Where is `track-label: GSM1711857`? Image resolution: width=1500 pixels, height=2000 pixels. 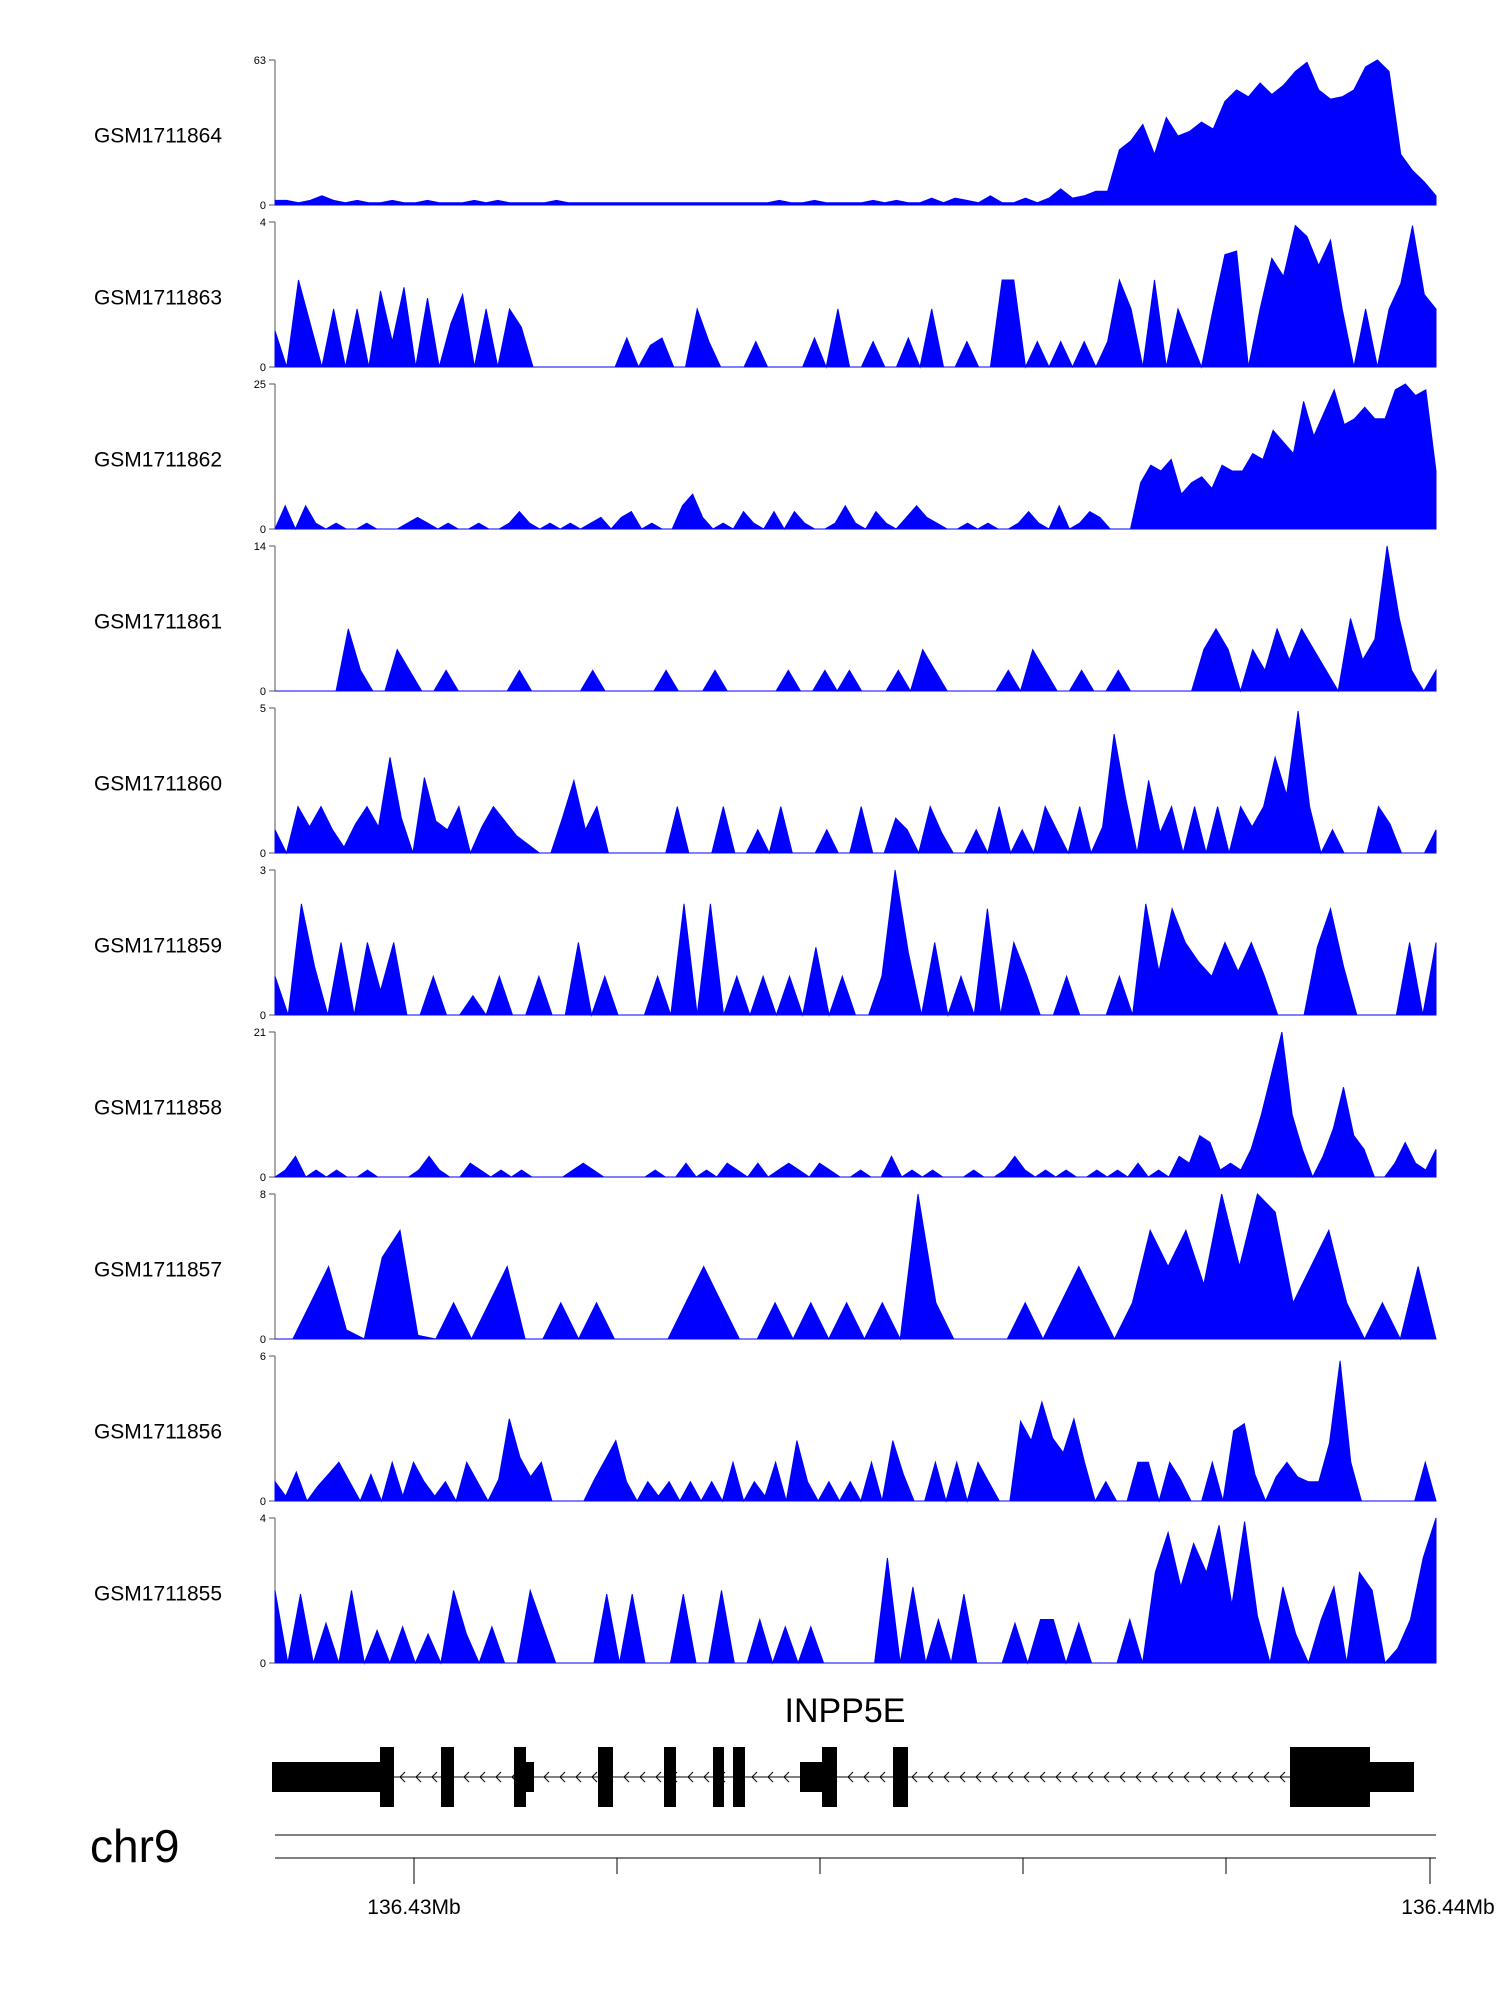
track-label: GSM1711857 is located at coordinates (158, 1270).